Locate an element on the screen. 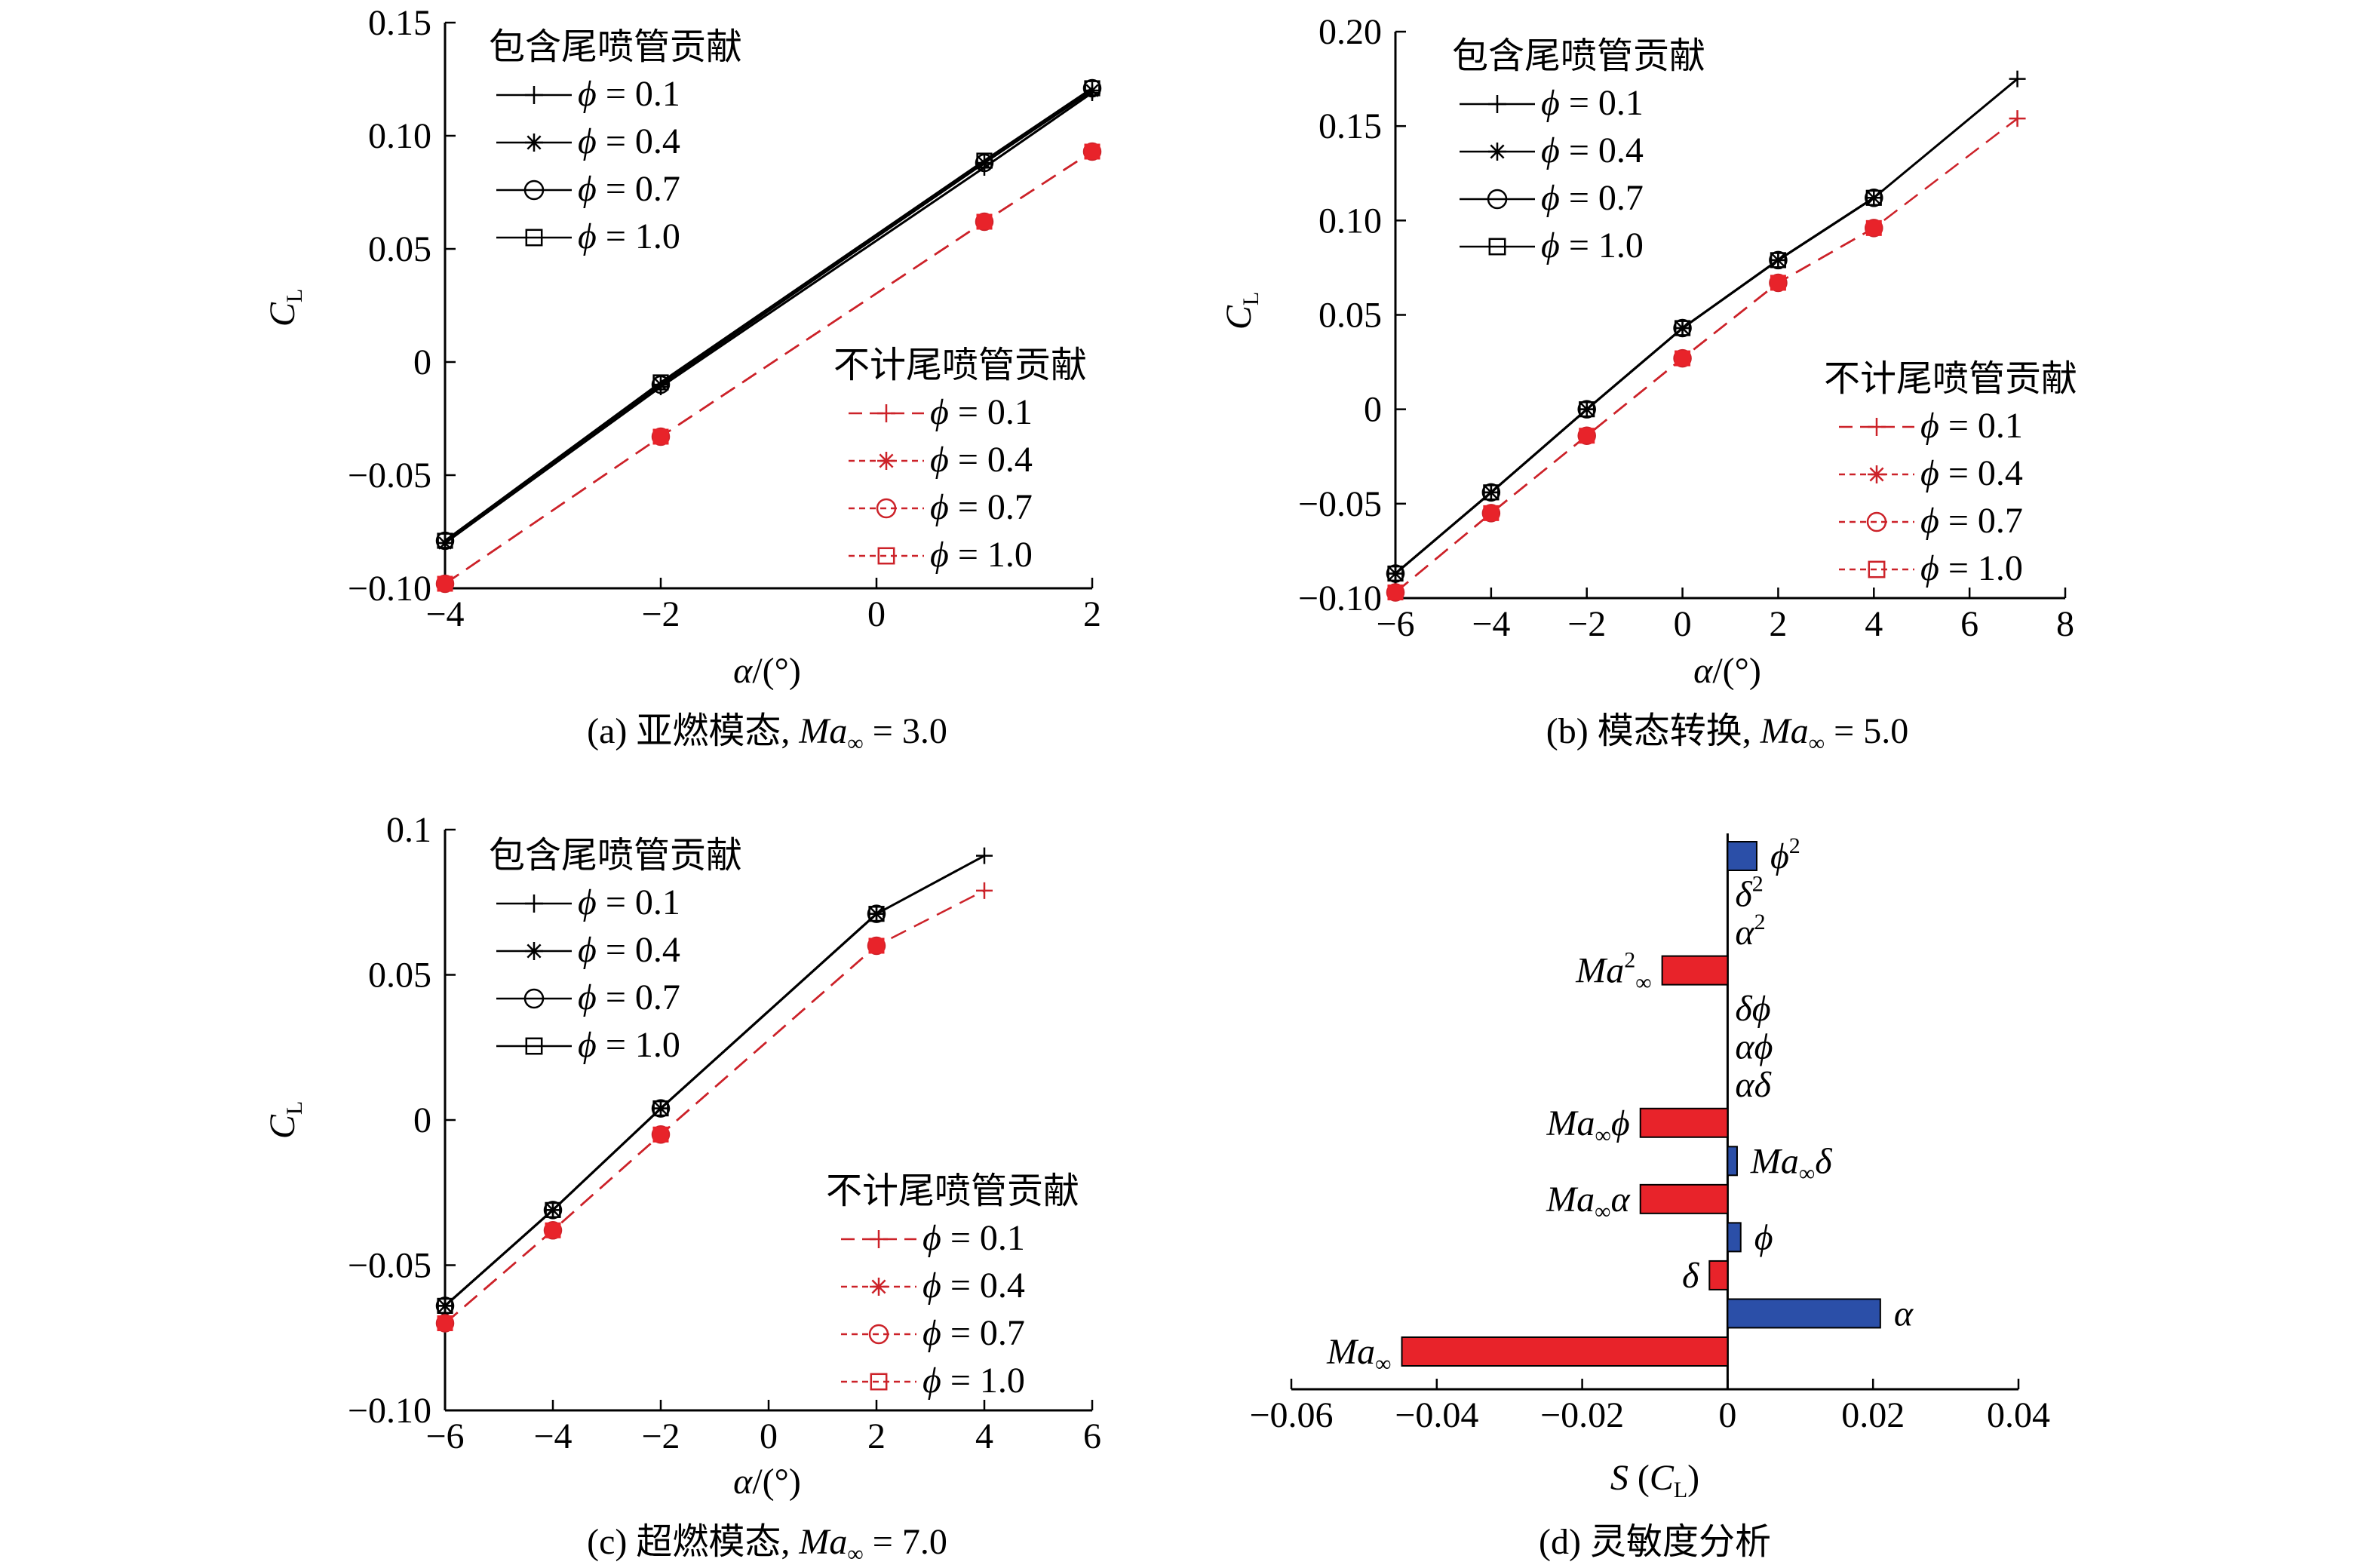  legend-title: 包含尾喷管贡献 is located at coordinates (1578, 56).